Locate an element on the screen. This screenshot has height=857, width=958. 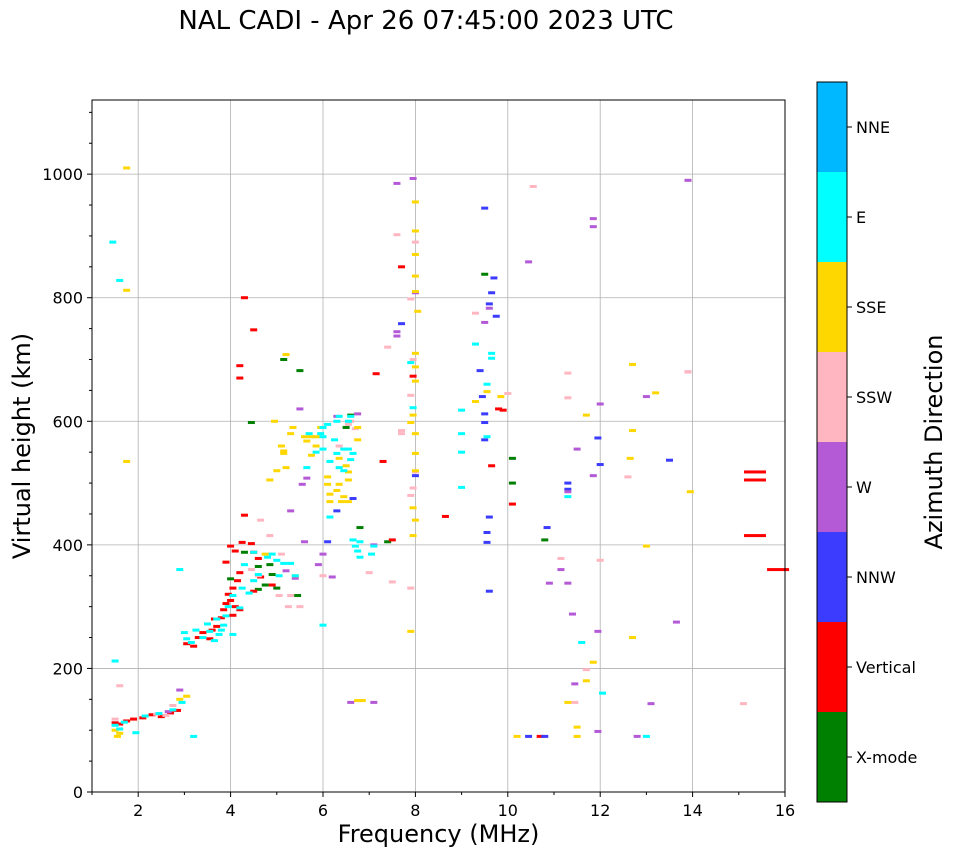
chart-title: NAL CADI - Apr 26 07:45:00 2023 UTC is located at coordinates (426, 21).